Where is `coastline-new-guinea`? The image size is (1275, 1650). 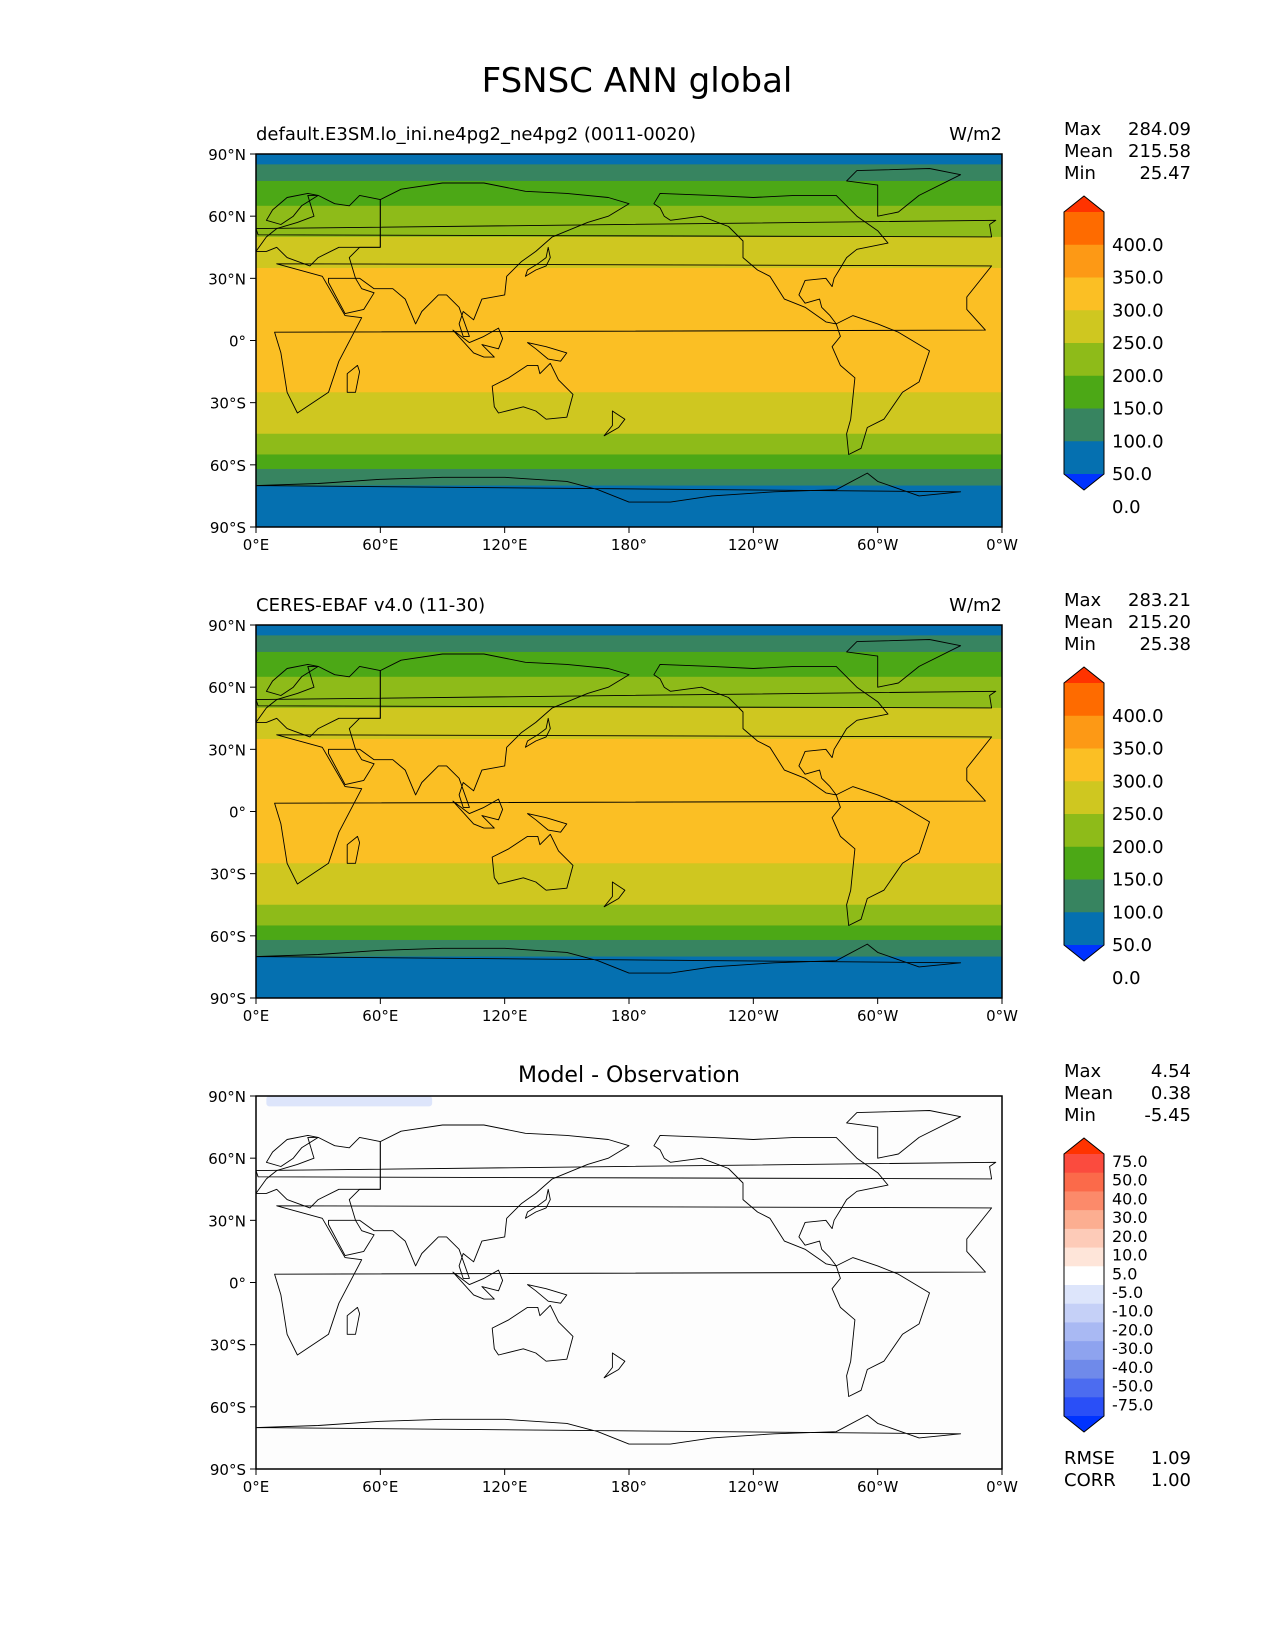
coastline-new-guinea is located at coordinates (547, 823).